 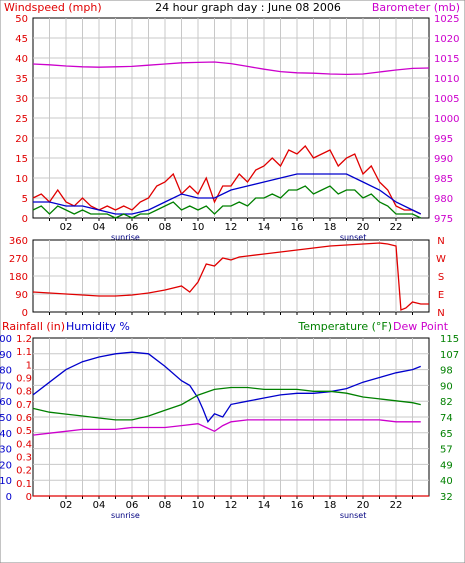 I want to click on panel-3-left-tick-40: 40, so click(x=6, y=434).